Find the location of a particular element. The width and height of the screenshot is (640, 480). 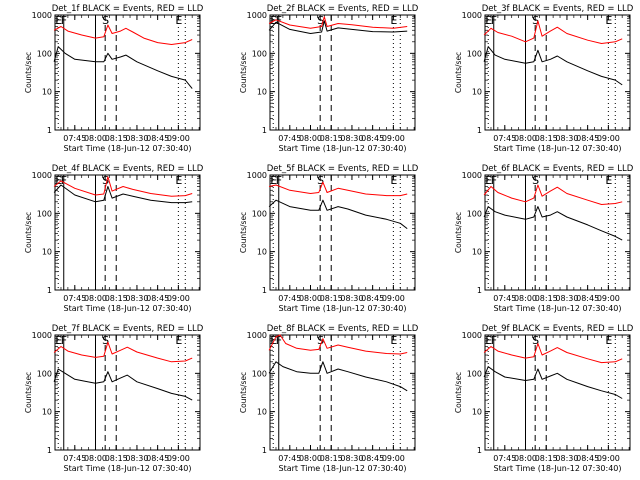

panel-title: Det_1f BLACK = Events, RED = LLD is located at coordinates (128, 9).